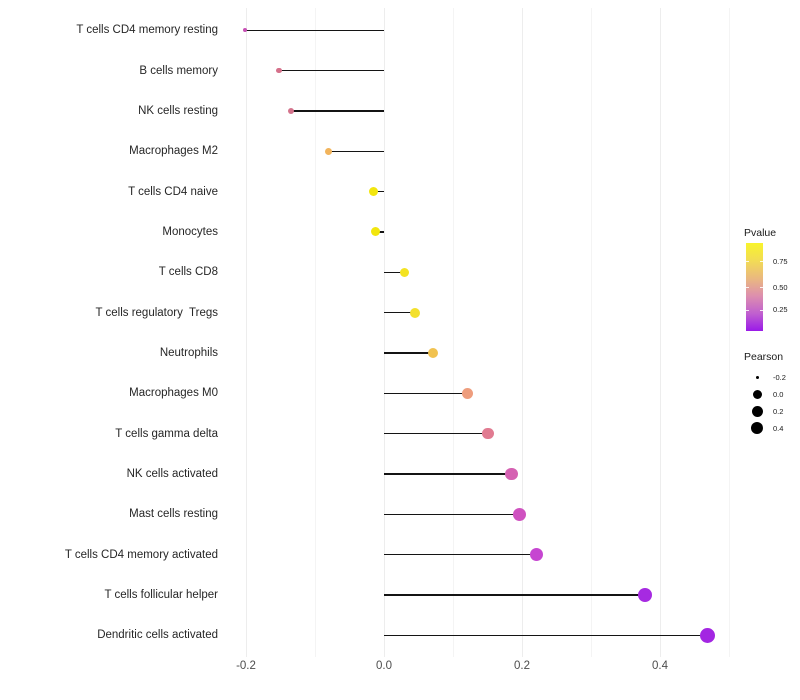 The image size is (800, 700). Describe the element at coordinates (156, 312) in the screenshot. I see `row-label: T cells regulatory Tregs` at that location.